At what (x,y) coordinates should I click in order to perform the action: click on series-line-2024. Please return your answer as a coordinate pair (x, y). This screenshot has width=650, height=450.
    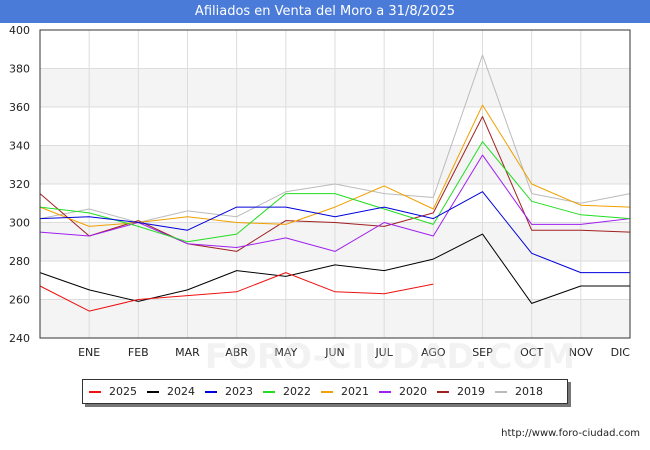
    Looking at the image, I should click on (334, 268).